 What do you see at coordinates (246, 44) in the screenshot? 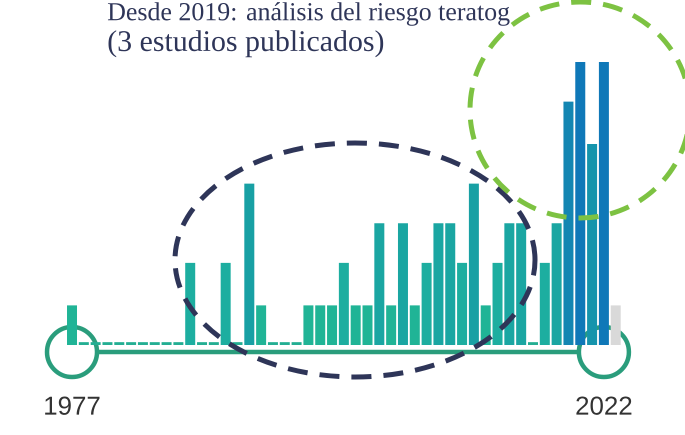
I see `chart-subtitle: (3 estudios publicados)` at bounding box center [246, 44].